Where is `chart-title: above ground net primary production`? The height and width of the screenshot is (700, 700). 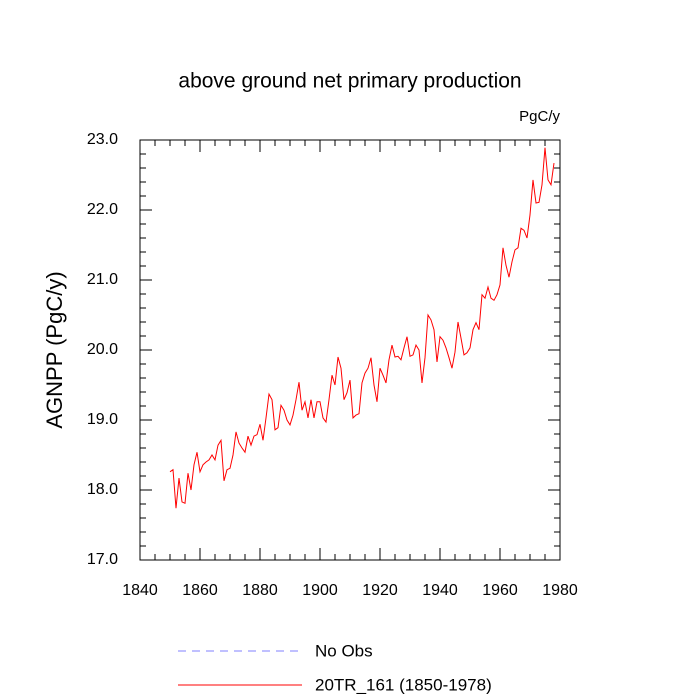 chart-title: above ground net primary production is located at coordinates (349, 81).